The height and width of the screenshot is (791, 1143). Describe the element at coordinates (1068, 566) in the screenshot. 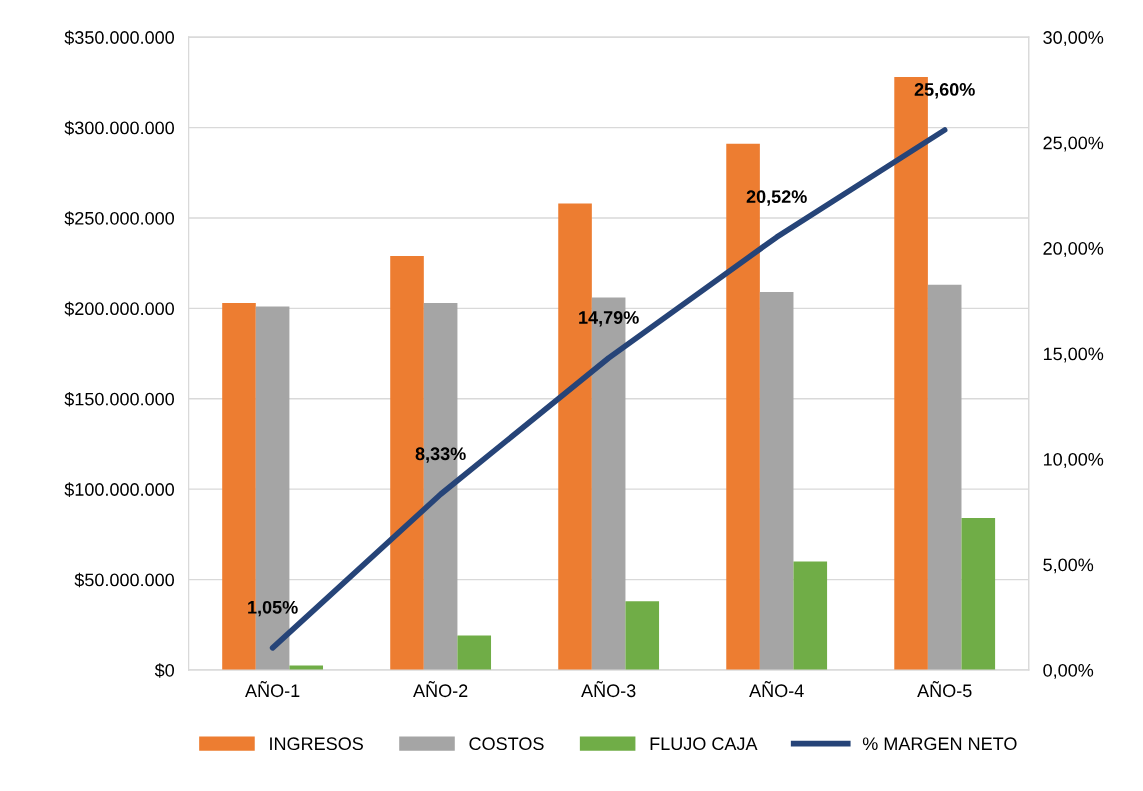

I see `y2-tick-label: 5,00%` at that location.